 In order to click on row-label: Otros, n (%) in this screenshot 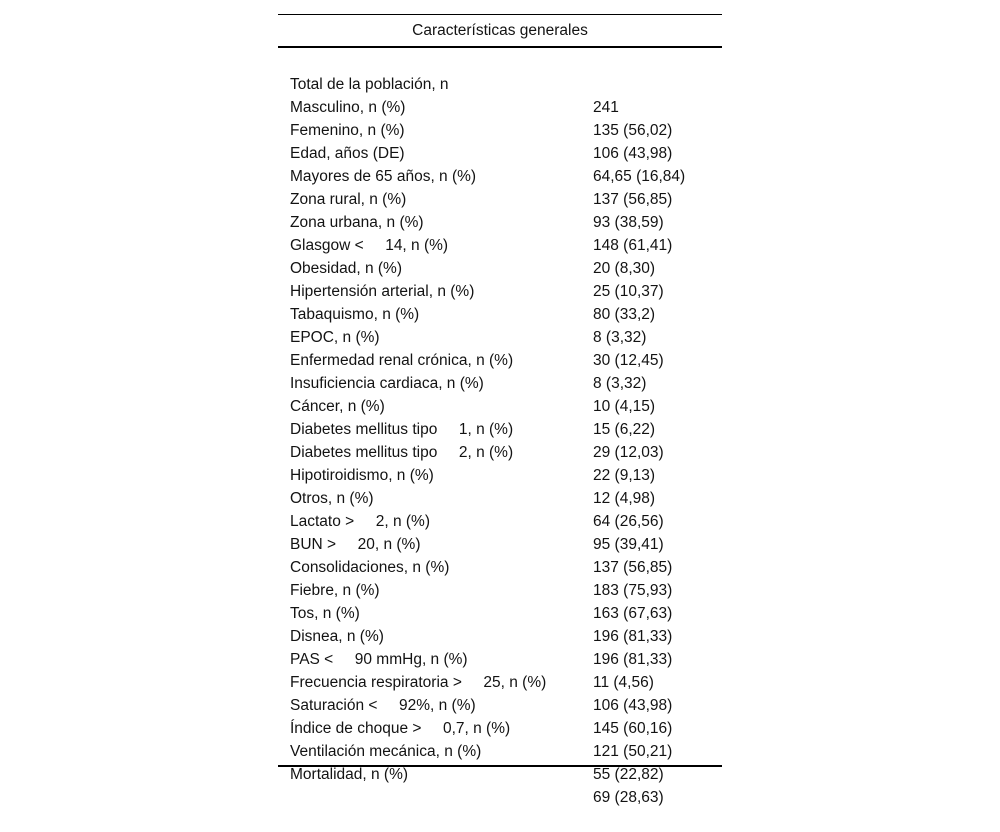, I will do `click(332, 498)`.